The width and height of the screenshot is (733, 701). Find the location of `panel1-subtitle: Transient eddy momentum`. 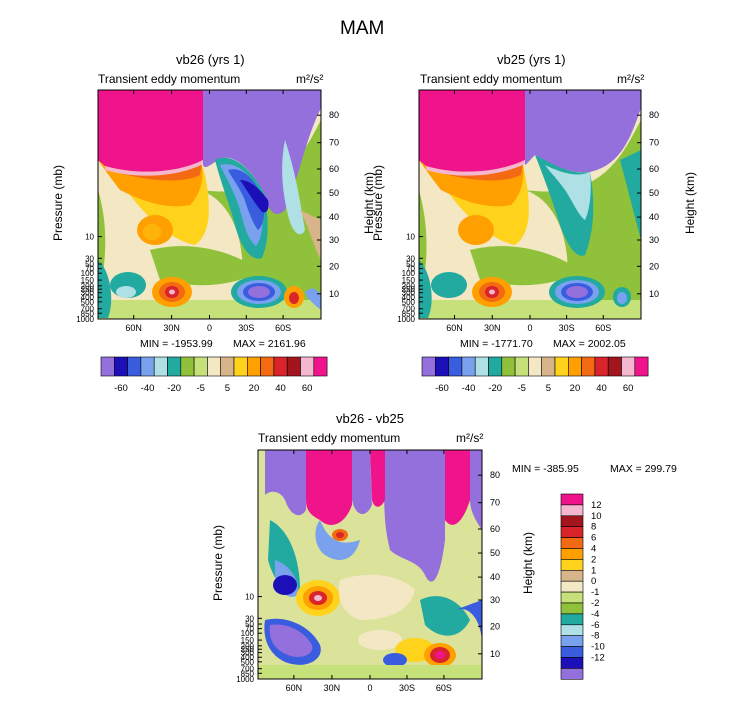

panel1-subtitle: Transient eddy momentum is located at coordinates (169, 79).